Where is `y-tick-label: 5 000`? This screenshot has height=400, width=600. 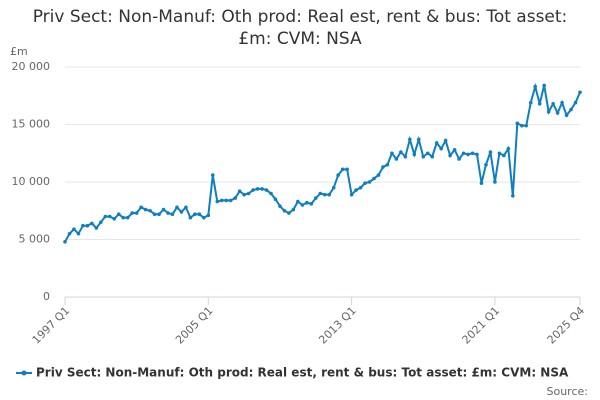
y-tick-label: 5 000 is located at coordinates (35, 239).